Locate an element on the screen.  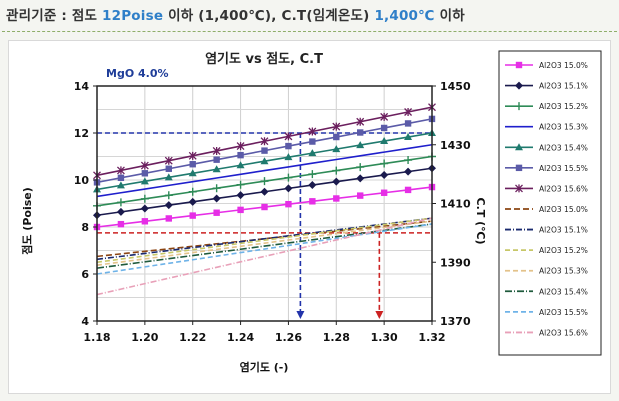
x-tick-label: 1.32 is located at coordinates (431, 337).